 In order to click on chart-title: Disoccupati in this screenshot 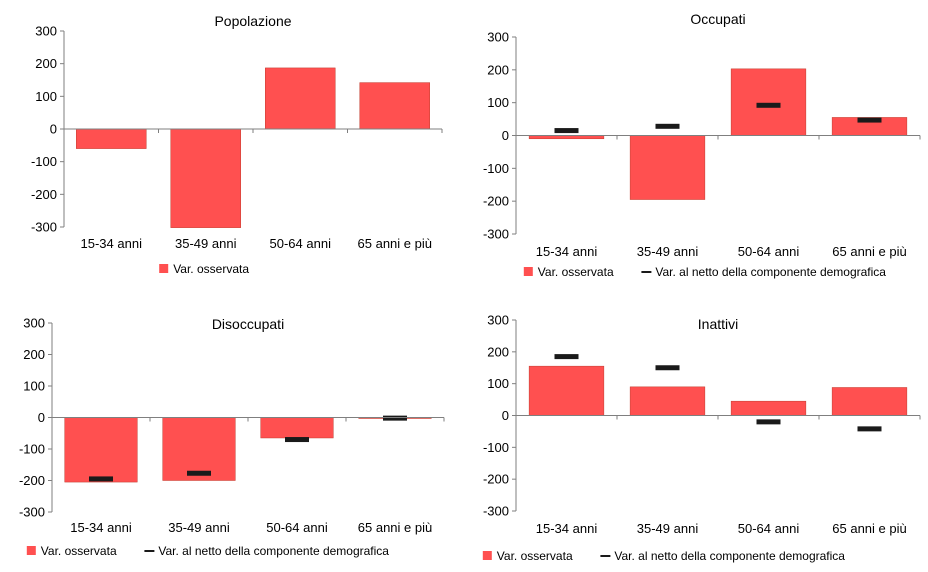, I will do `click(248, 324)`.